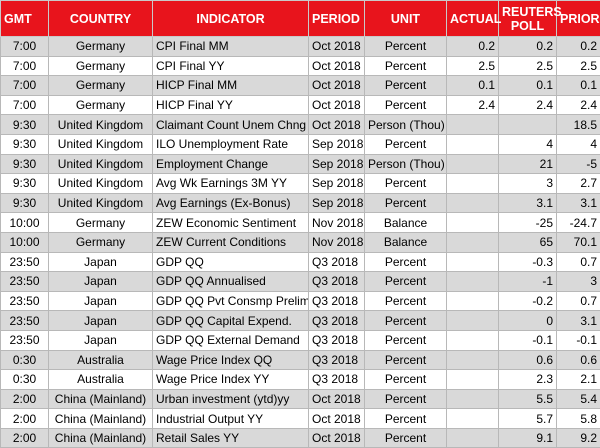  I want to click on table-cell: GDP QQ, so click(230, 262).